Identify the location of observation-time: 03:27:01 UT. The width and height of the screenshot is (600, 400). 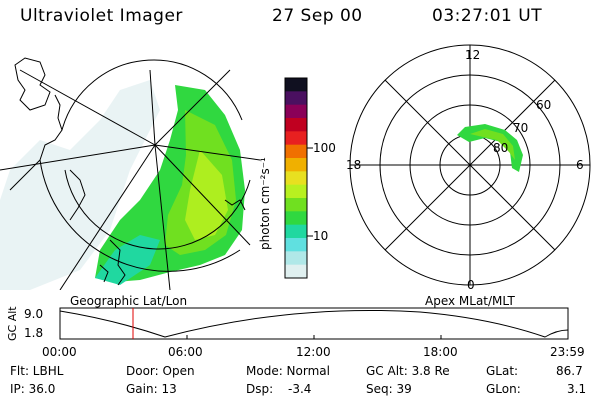
(487, 16).